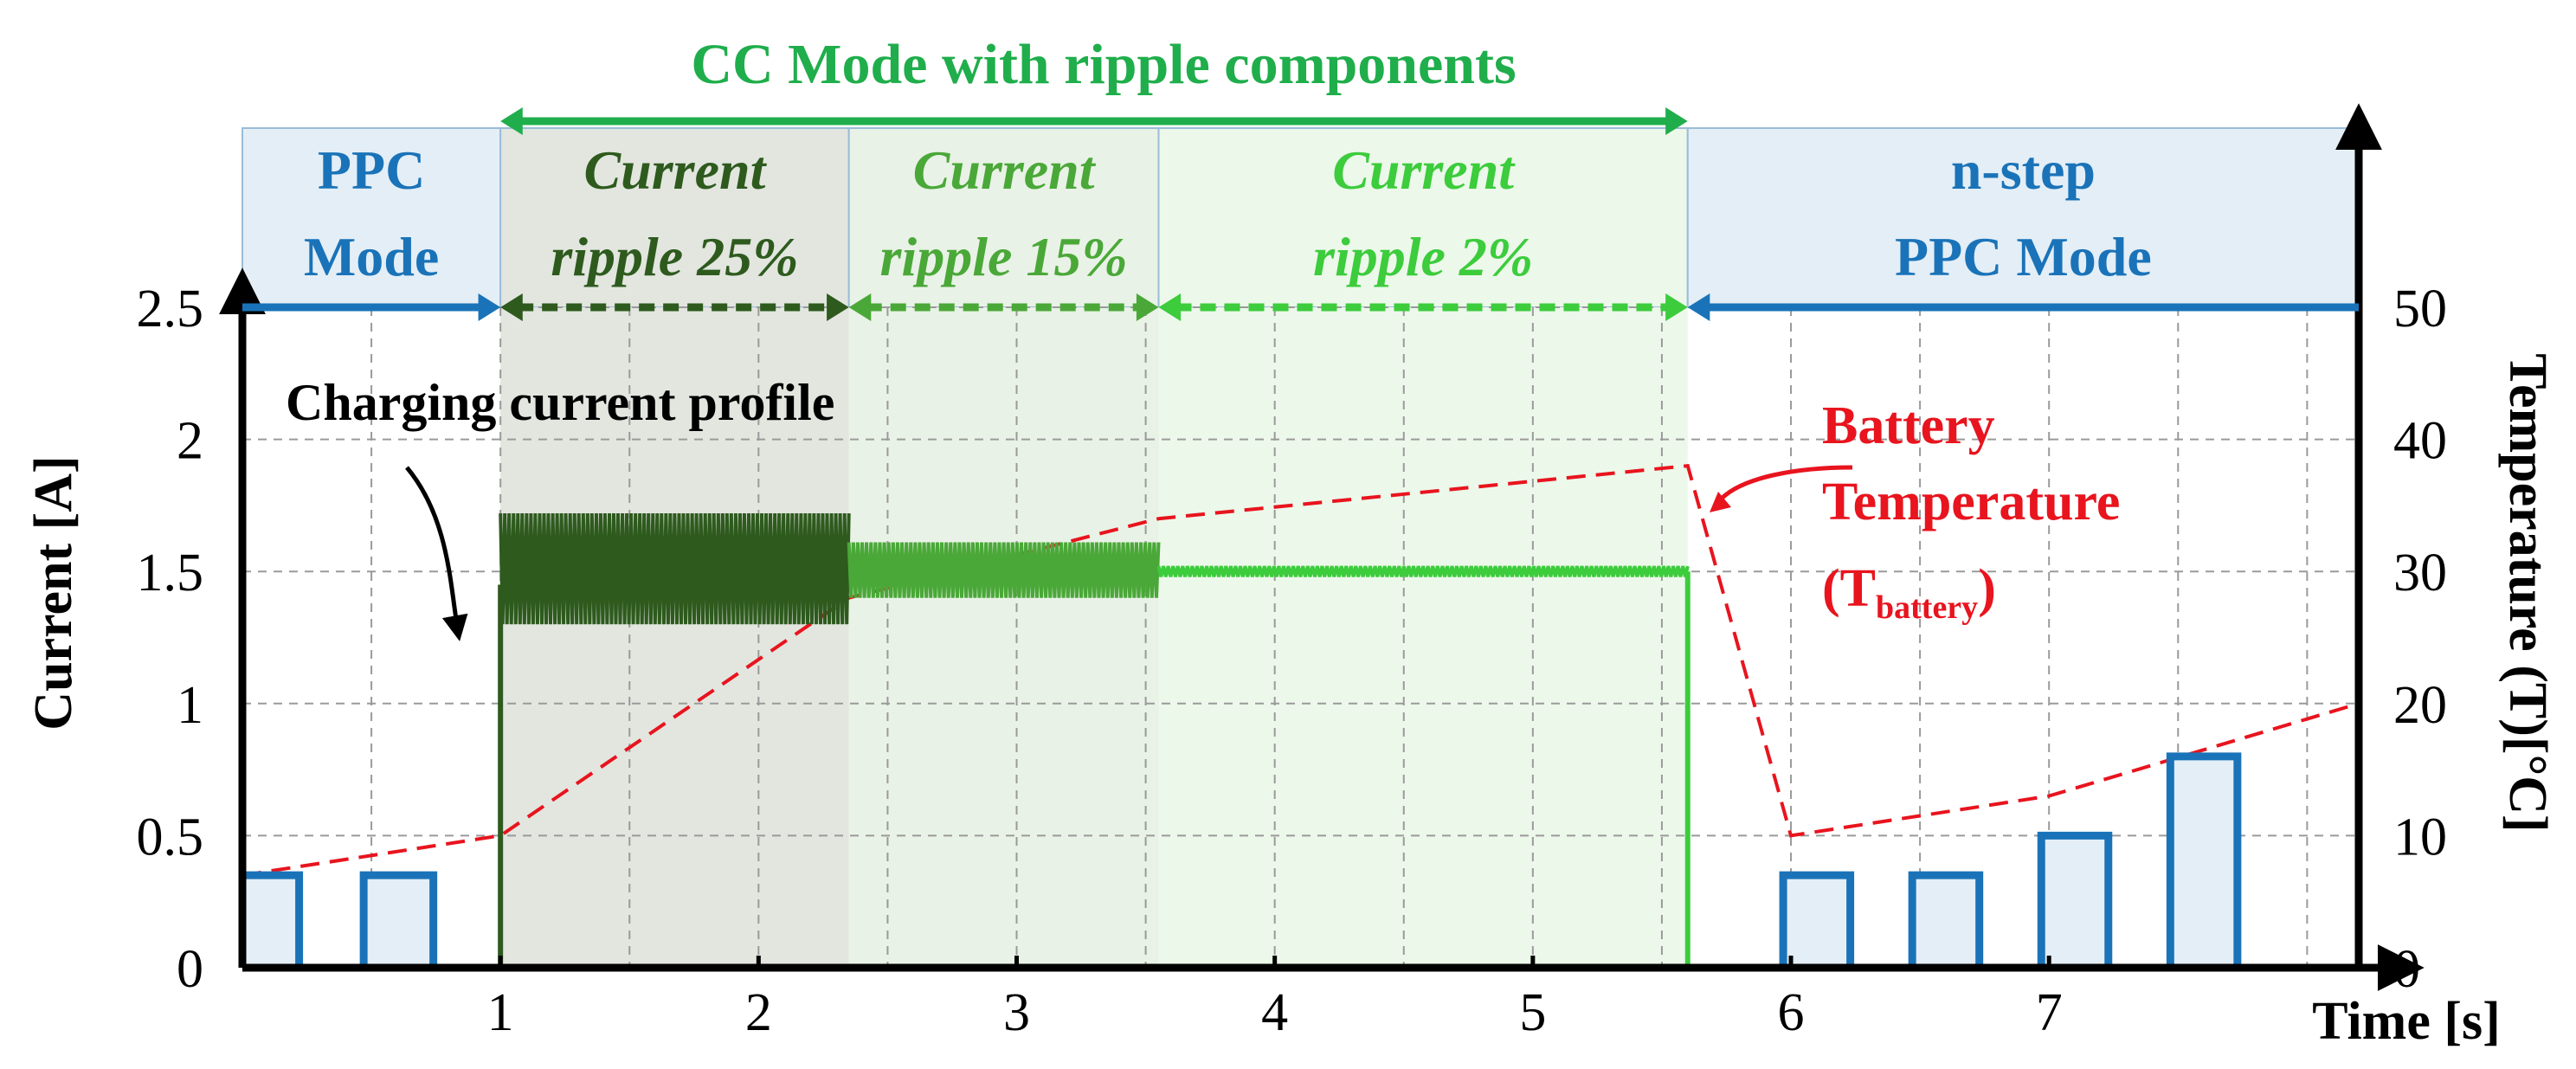  What do you see at coordinates (2406, 1021) in the screenshot?
I see `x-axis-label: Time [s]` at bounding box center [2406, 1021].